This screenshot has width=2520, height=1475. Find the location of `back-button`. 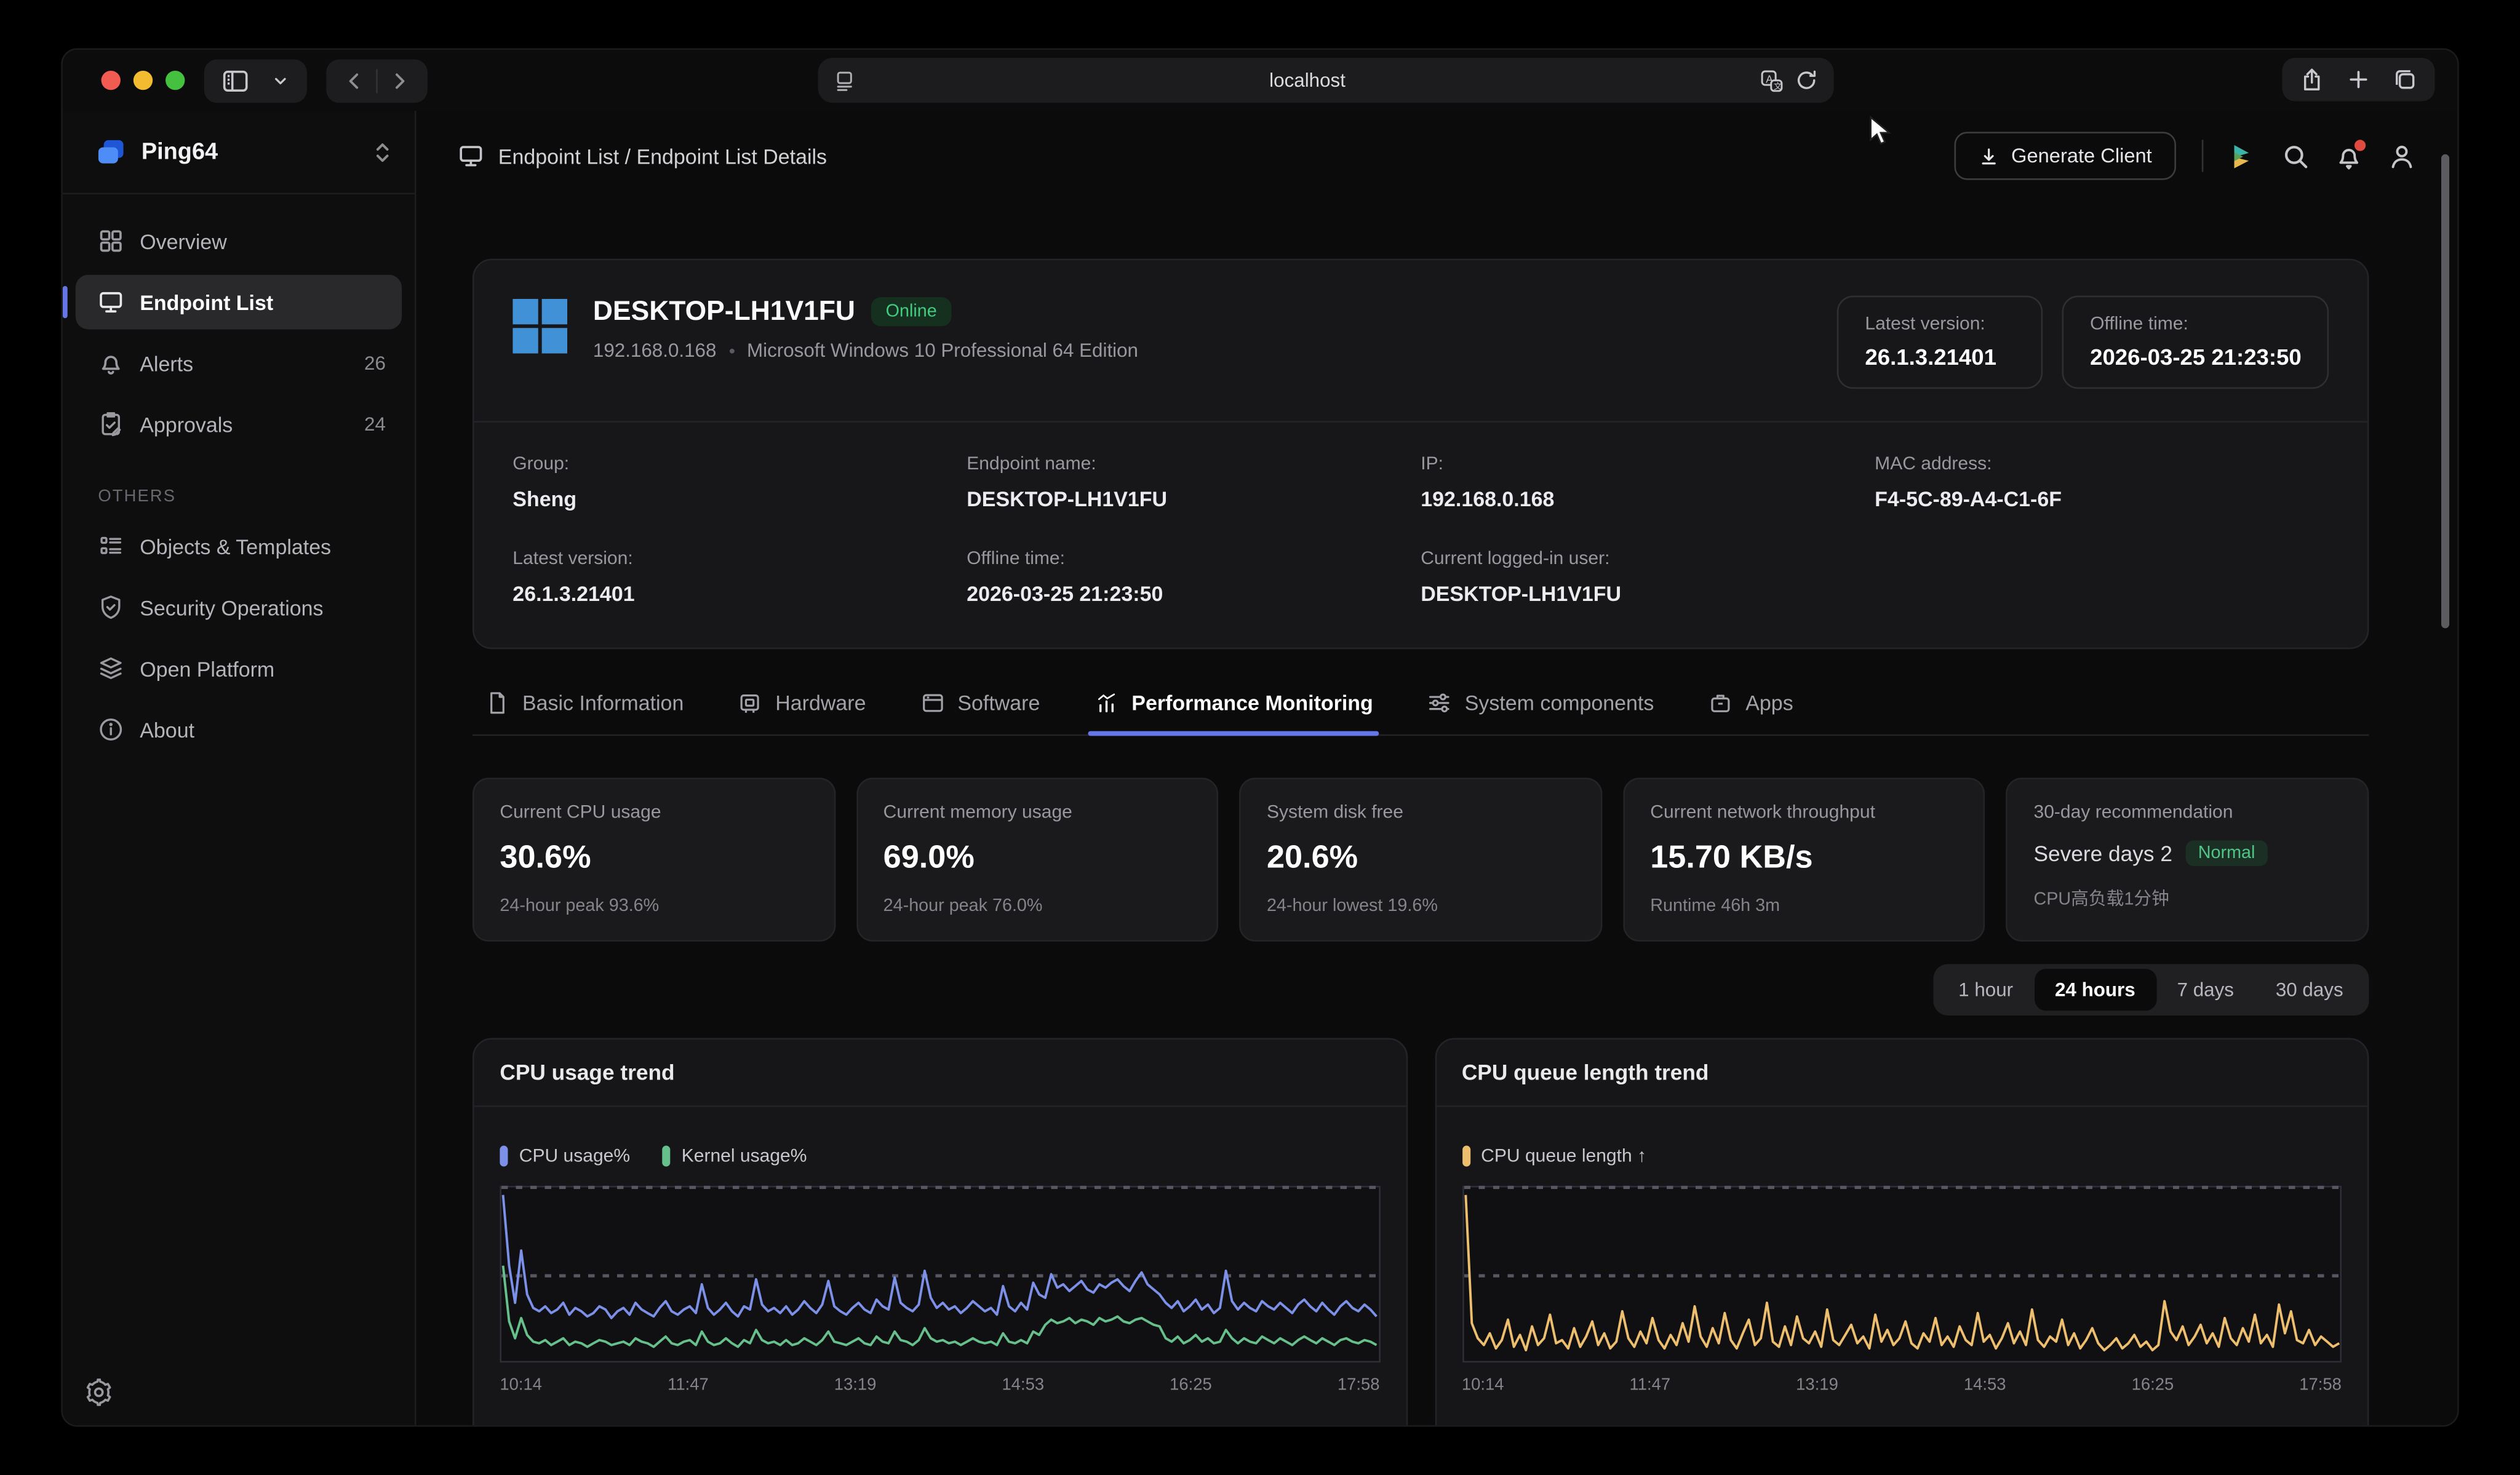

back-button is located at coordinates (355, 80).